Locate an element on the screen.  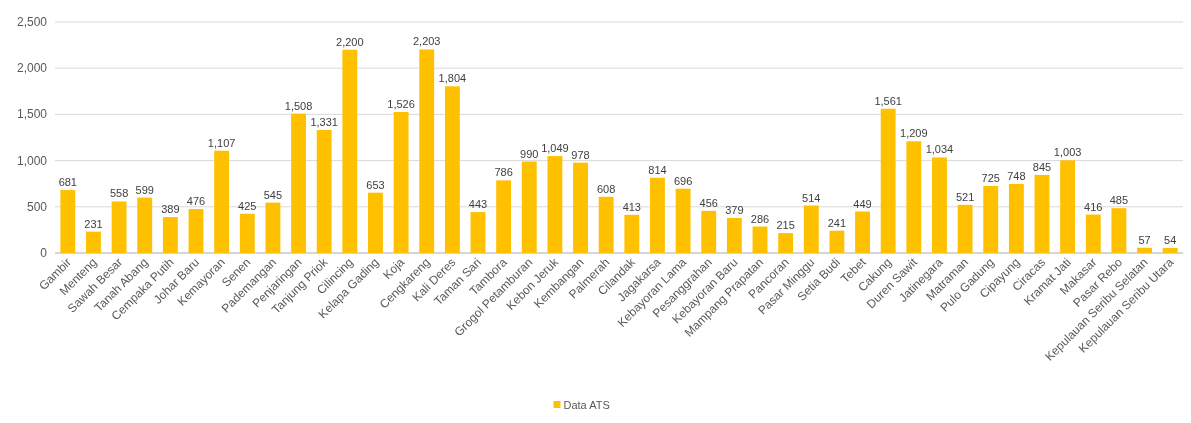
text: 2,200 is located at coordinates (350, 41).